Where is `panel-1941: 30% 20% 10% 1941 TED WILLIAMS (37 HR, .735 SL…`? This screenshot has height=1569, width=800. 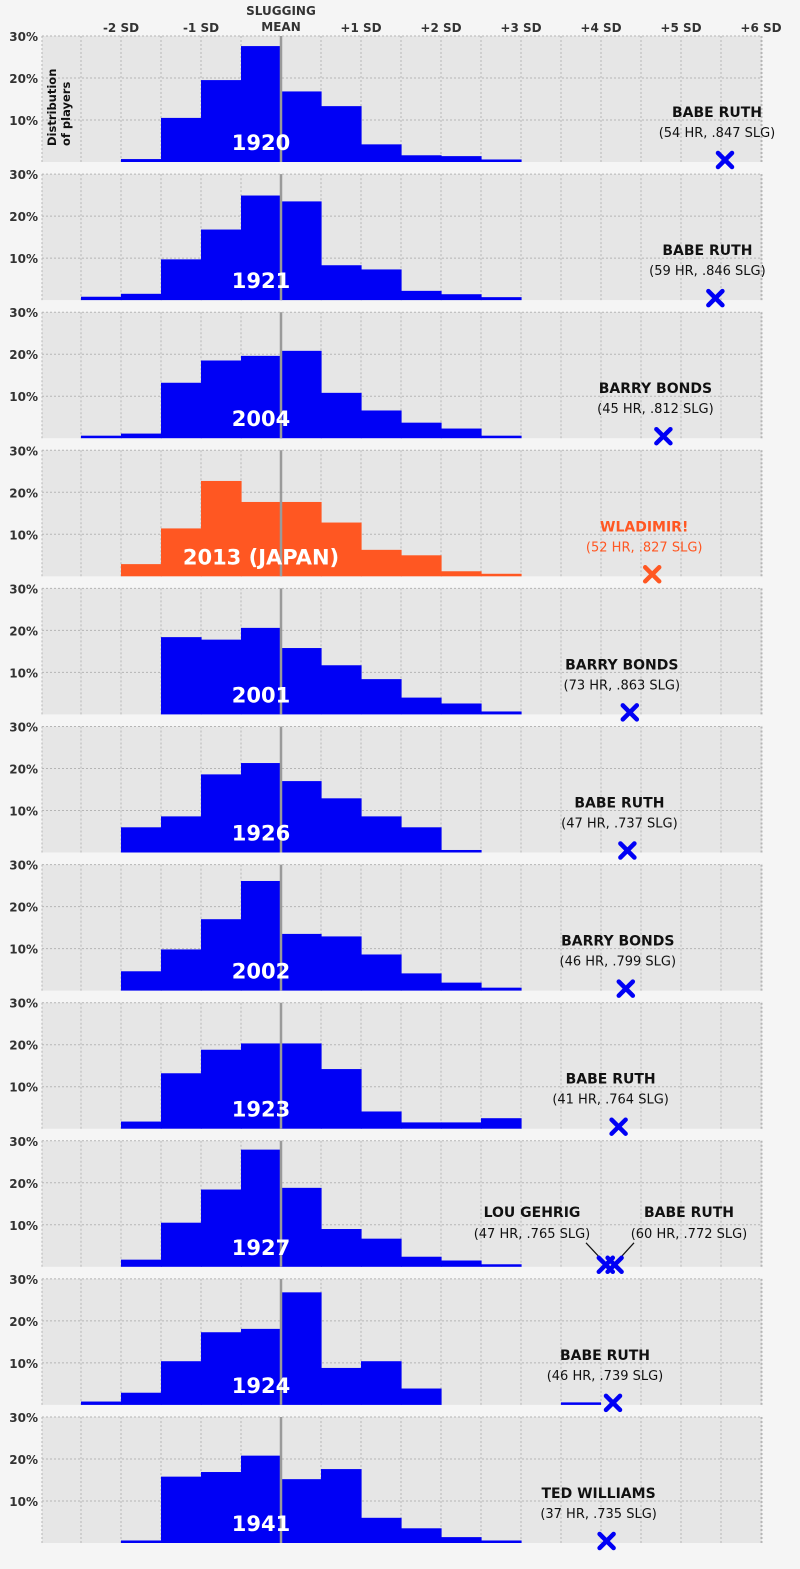 panel-1941: 30% 20% 10% 1941 TED WILLIAMS (37 HR, .735 SL… is located at coordinates (386, 1481).